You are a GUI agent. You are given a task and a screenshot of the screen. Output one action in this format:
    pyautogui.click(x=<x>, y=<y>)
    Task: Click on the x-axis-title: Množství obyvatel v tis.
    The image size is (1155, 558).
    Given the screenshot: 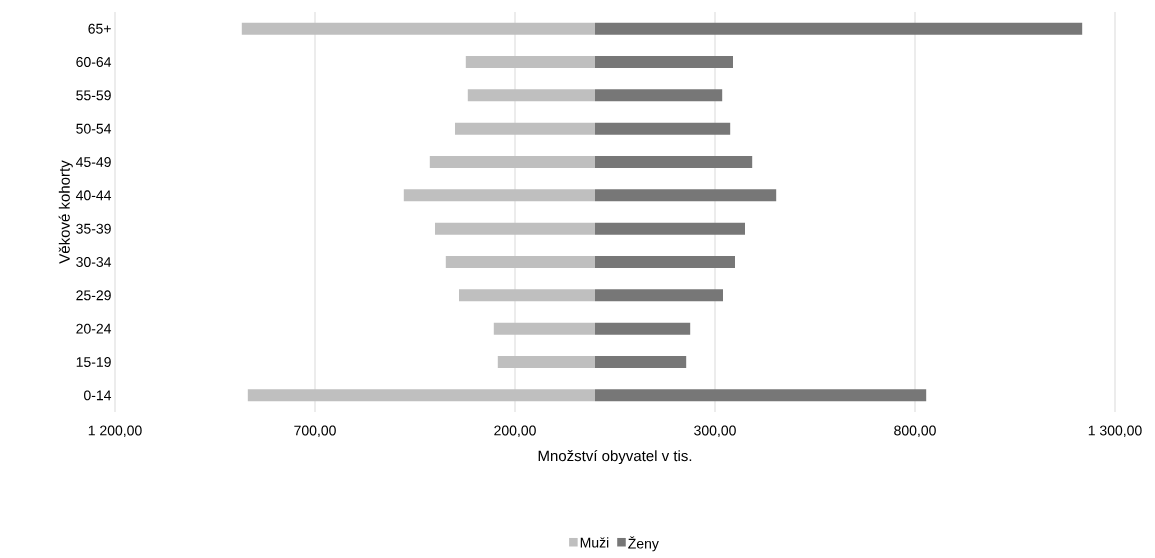 What is the action you would take?
    pyautogui.click(x=615, y=457)
    